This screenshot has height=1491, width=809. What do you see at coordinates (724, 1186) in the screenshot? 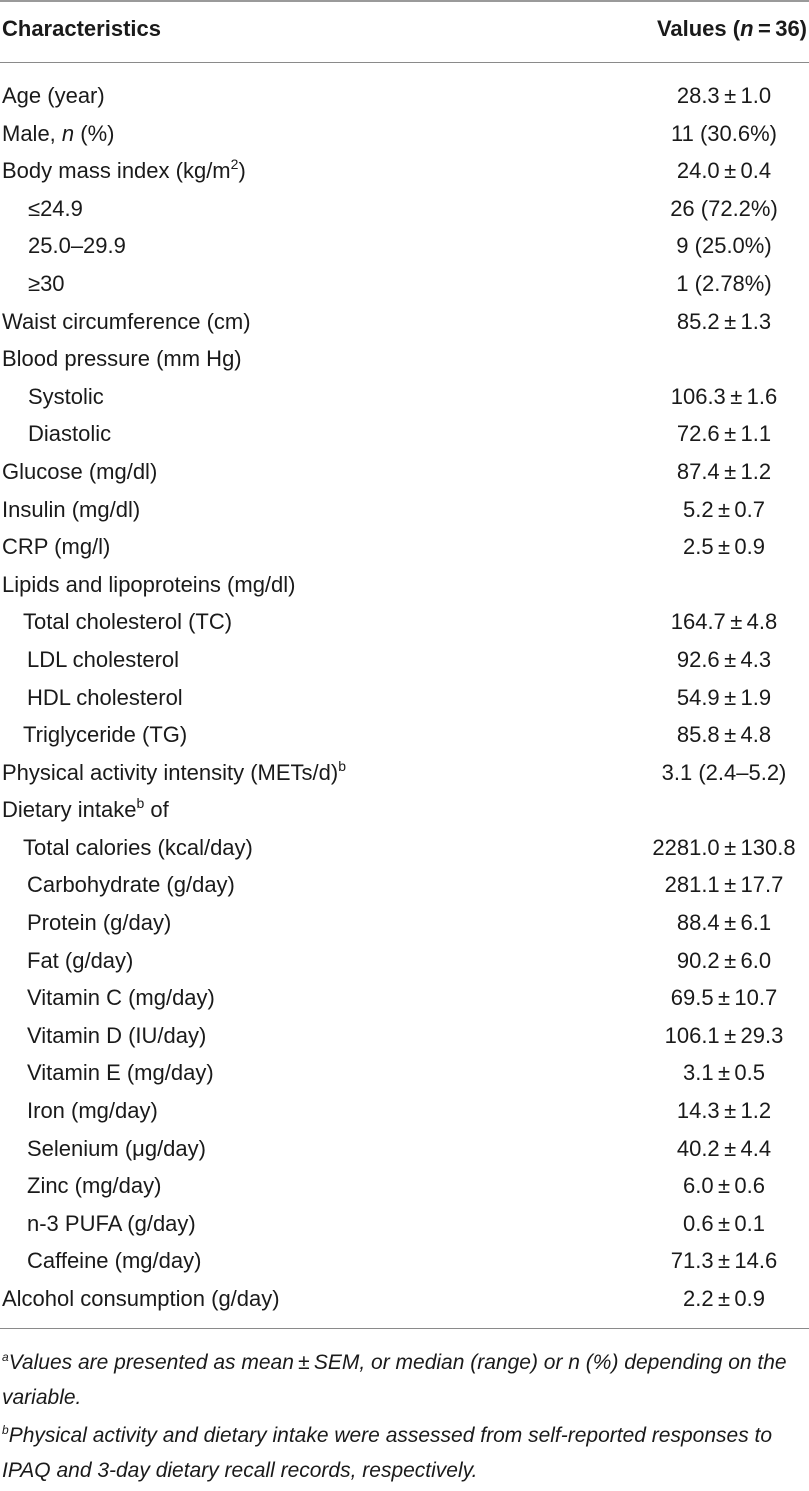
I see `row-value: 6.0 ± 0.6` at bounding box center [724, 1186].